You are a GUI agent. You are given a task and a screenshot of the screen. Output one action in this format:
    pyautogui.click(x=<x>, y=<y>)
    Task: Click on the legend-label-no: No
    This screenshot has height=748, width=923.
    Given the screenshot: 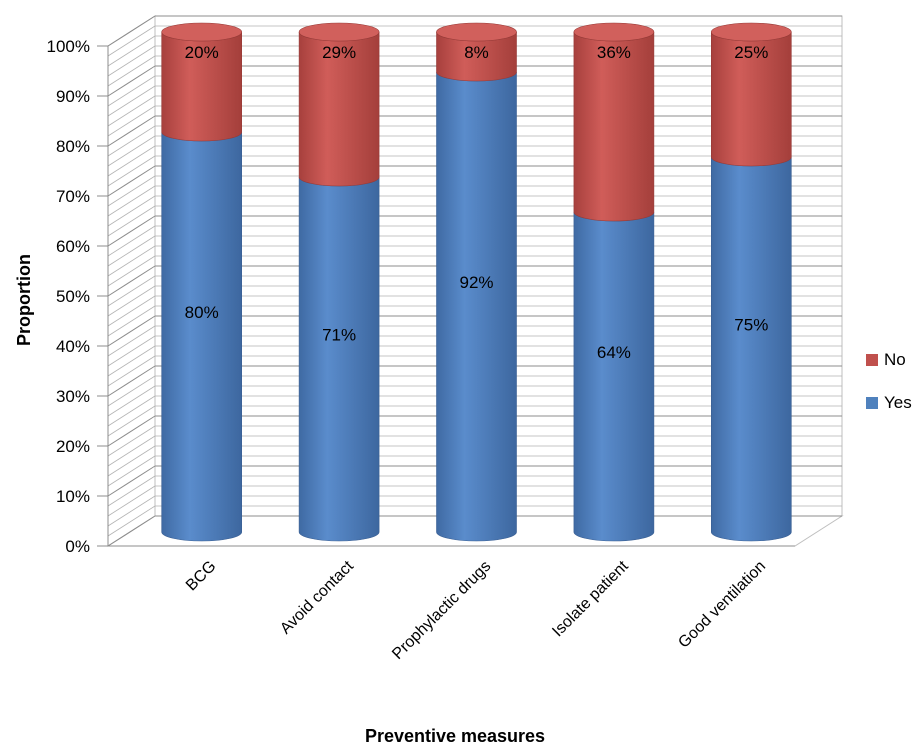 What is the action you would take?
    pyautogui.click(x=895, y=359)
    